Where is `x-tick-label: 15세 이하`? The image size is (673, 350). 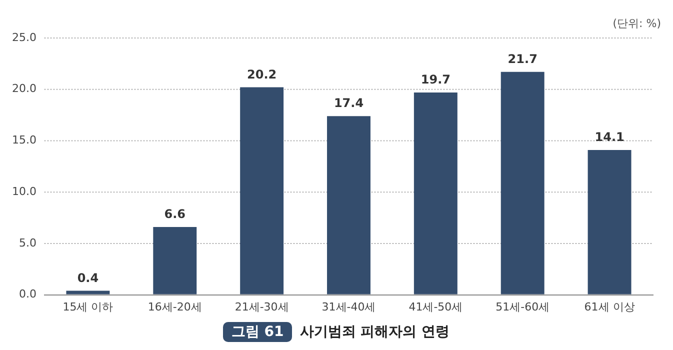
x-tick-label: 15세 이하 is located at coordinates (88, 307).